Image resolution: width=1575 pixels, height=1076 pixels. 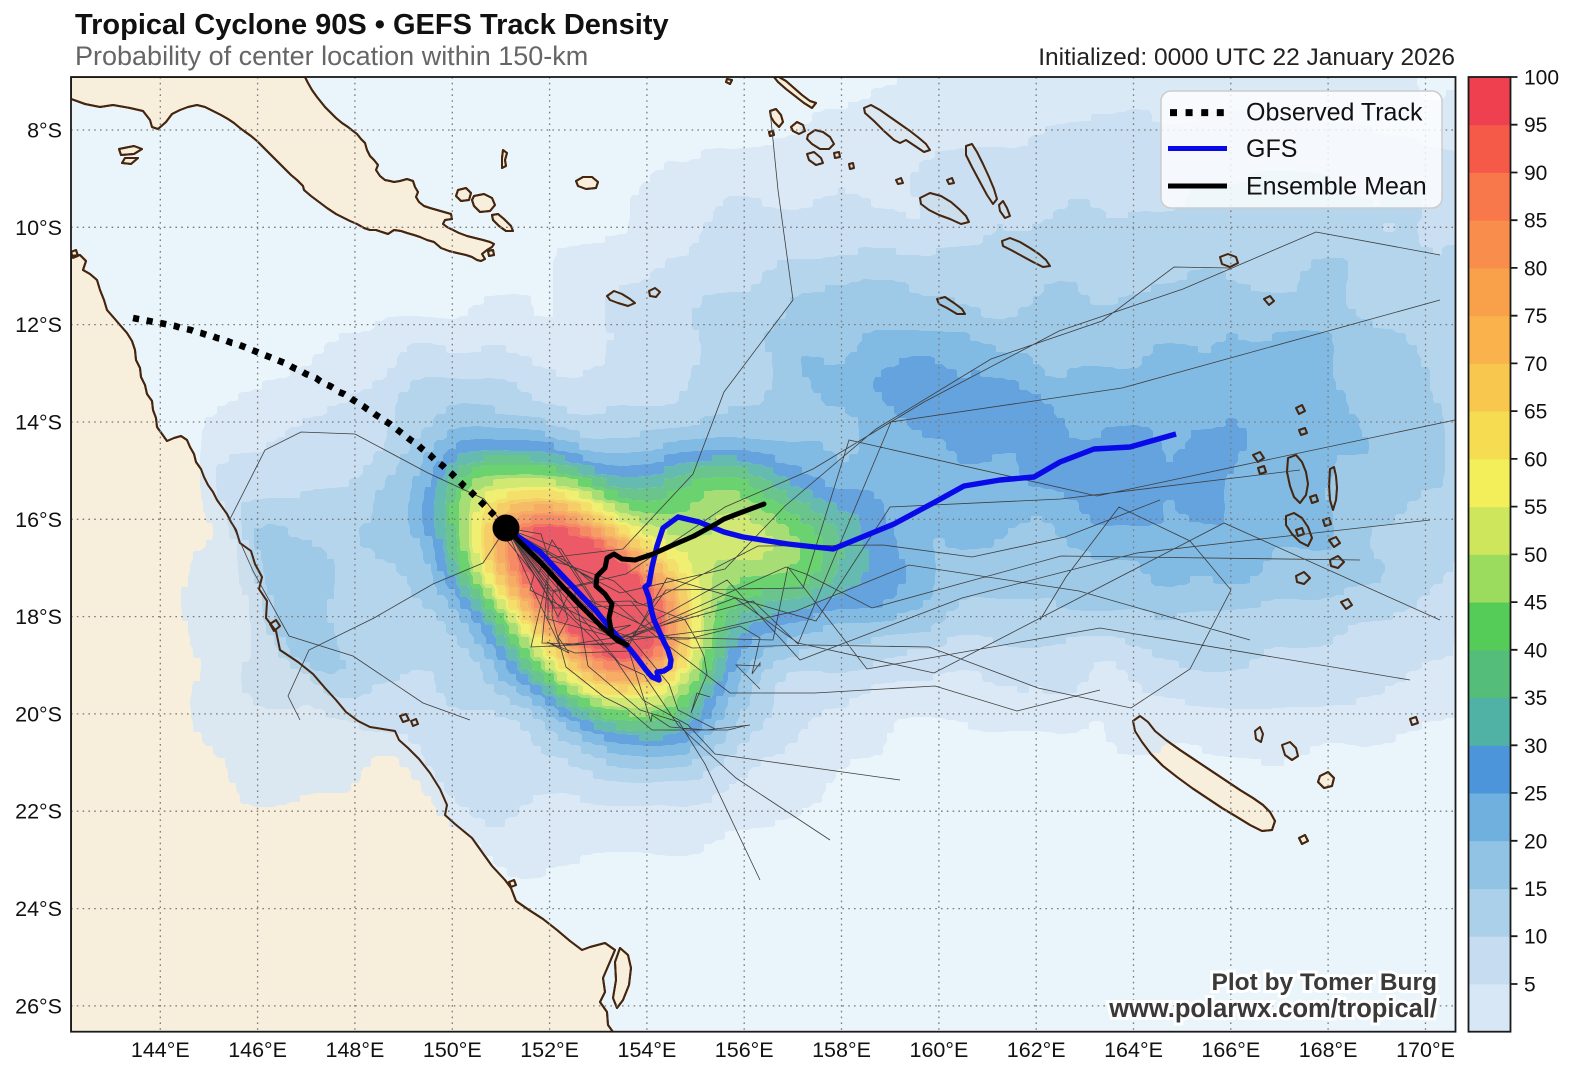 I want to click on svg-text: 50, so click(x=1535, y=555).